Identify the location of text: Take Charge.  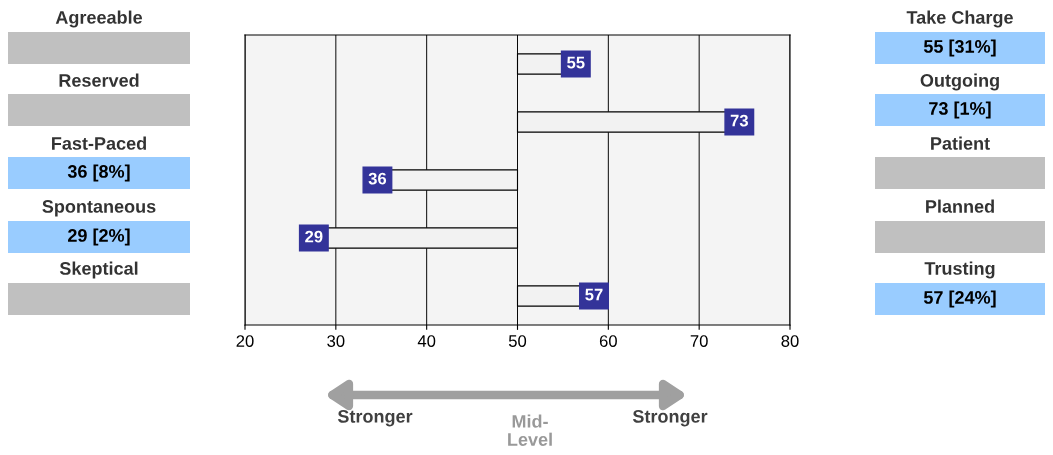
(959, 19).